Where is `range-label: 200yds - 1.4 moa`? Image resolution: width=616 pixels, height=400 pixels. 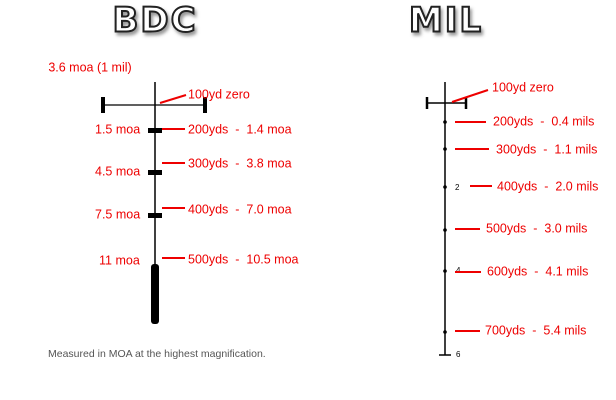 range-label: 200yds - 1.4 moa is located at coordinates (240, 129).